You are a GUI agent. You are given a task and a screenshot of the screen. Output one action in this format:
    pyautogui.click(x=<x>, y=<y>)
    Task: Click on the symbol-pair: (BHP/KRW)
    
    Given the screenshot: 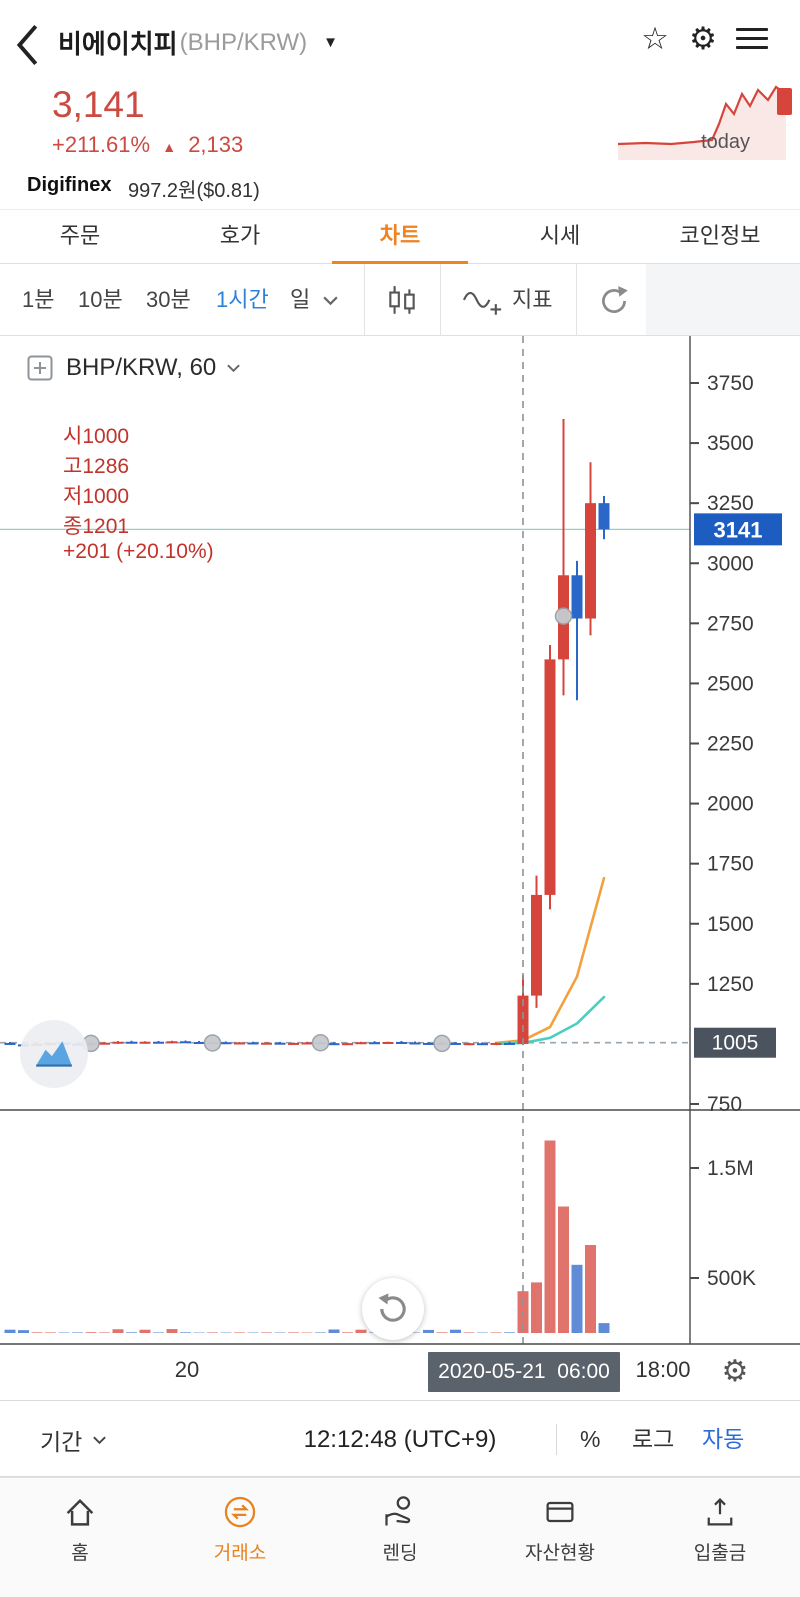 What is the action you would take?
    pyautogui.click(x=243, y=42)
    